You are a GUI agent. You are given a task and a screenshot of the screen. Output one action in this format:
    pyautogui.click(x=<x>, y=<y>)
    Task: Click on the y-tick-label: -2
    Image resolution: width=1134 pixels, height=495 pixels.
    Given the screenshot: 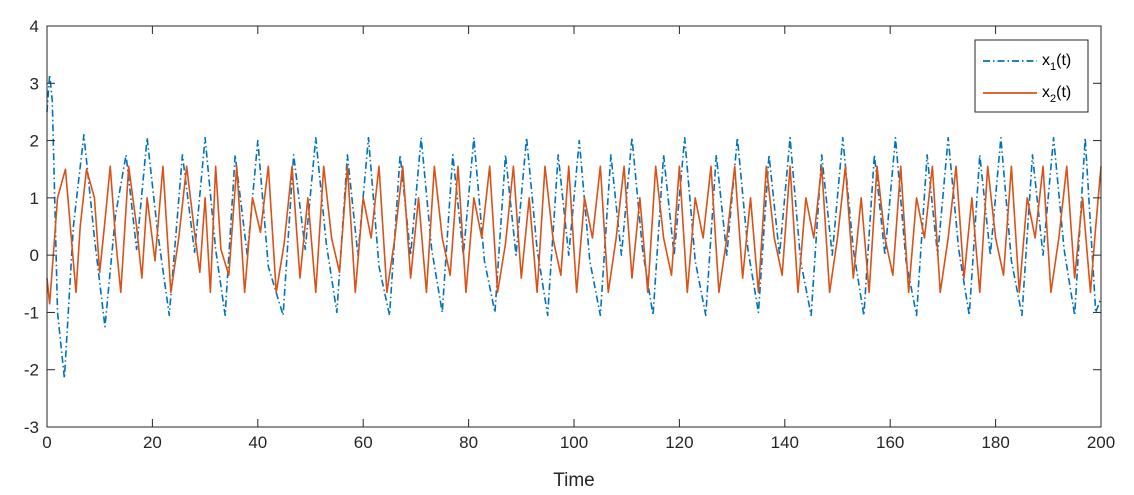 What is the action you would take?
    pyautogui.click(x=31, y=370)
    